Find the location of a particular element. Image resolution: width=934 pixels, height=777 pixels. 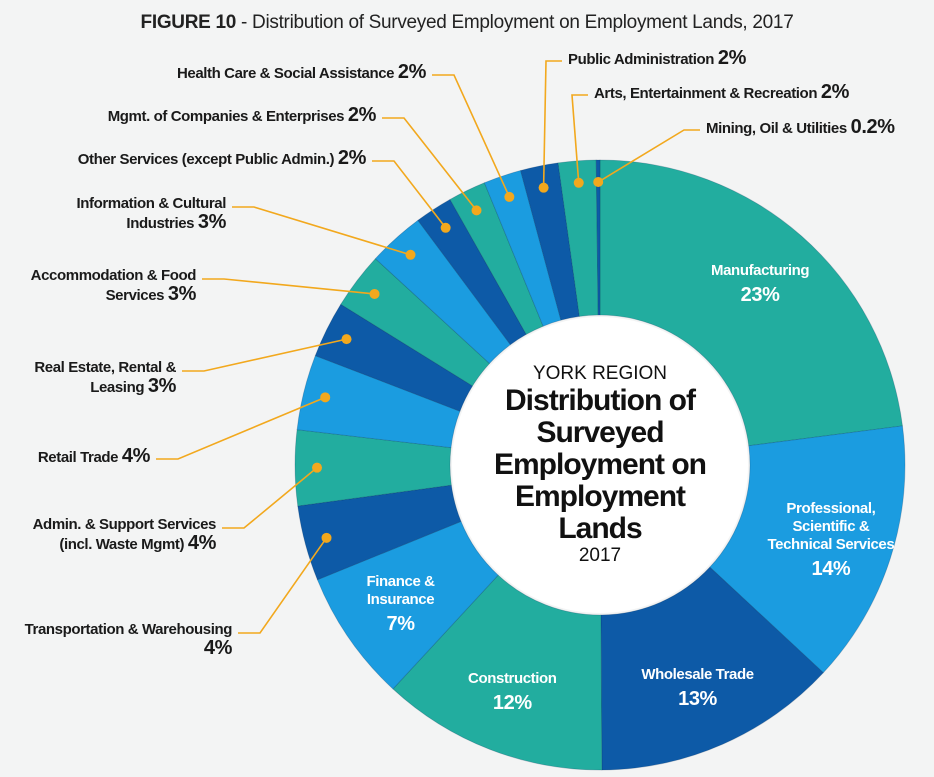

slice-label: Mgmt. of Companies & Enterprises 2% is located at coordinates (196, 115).